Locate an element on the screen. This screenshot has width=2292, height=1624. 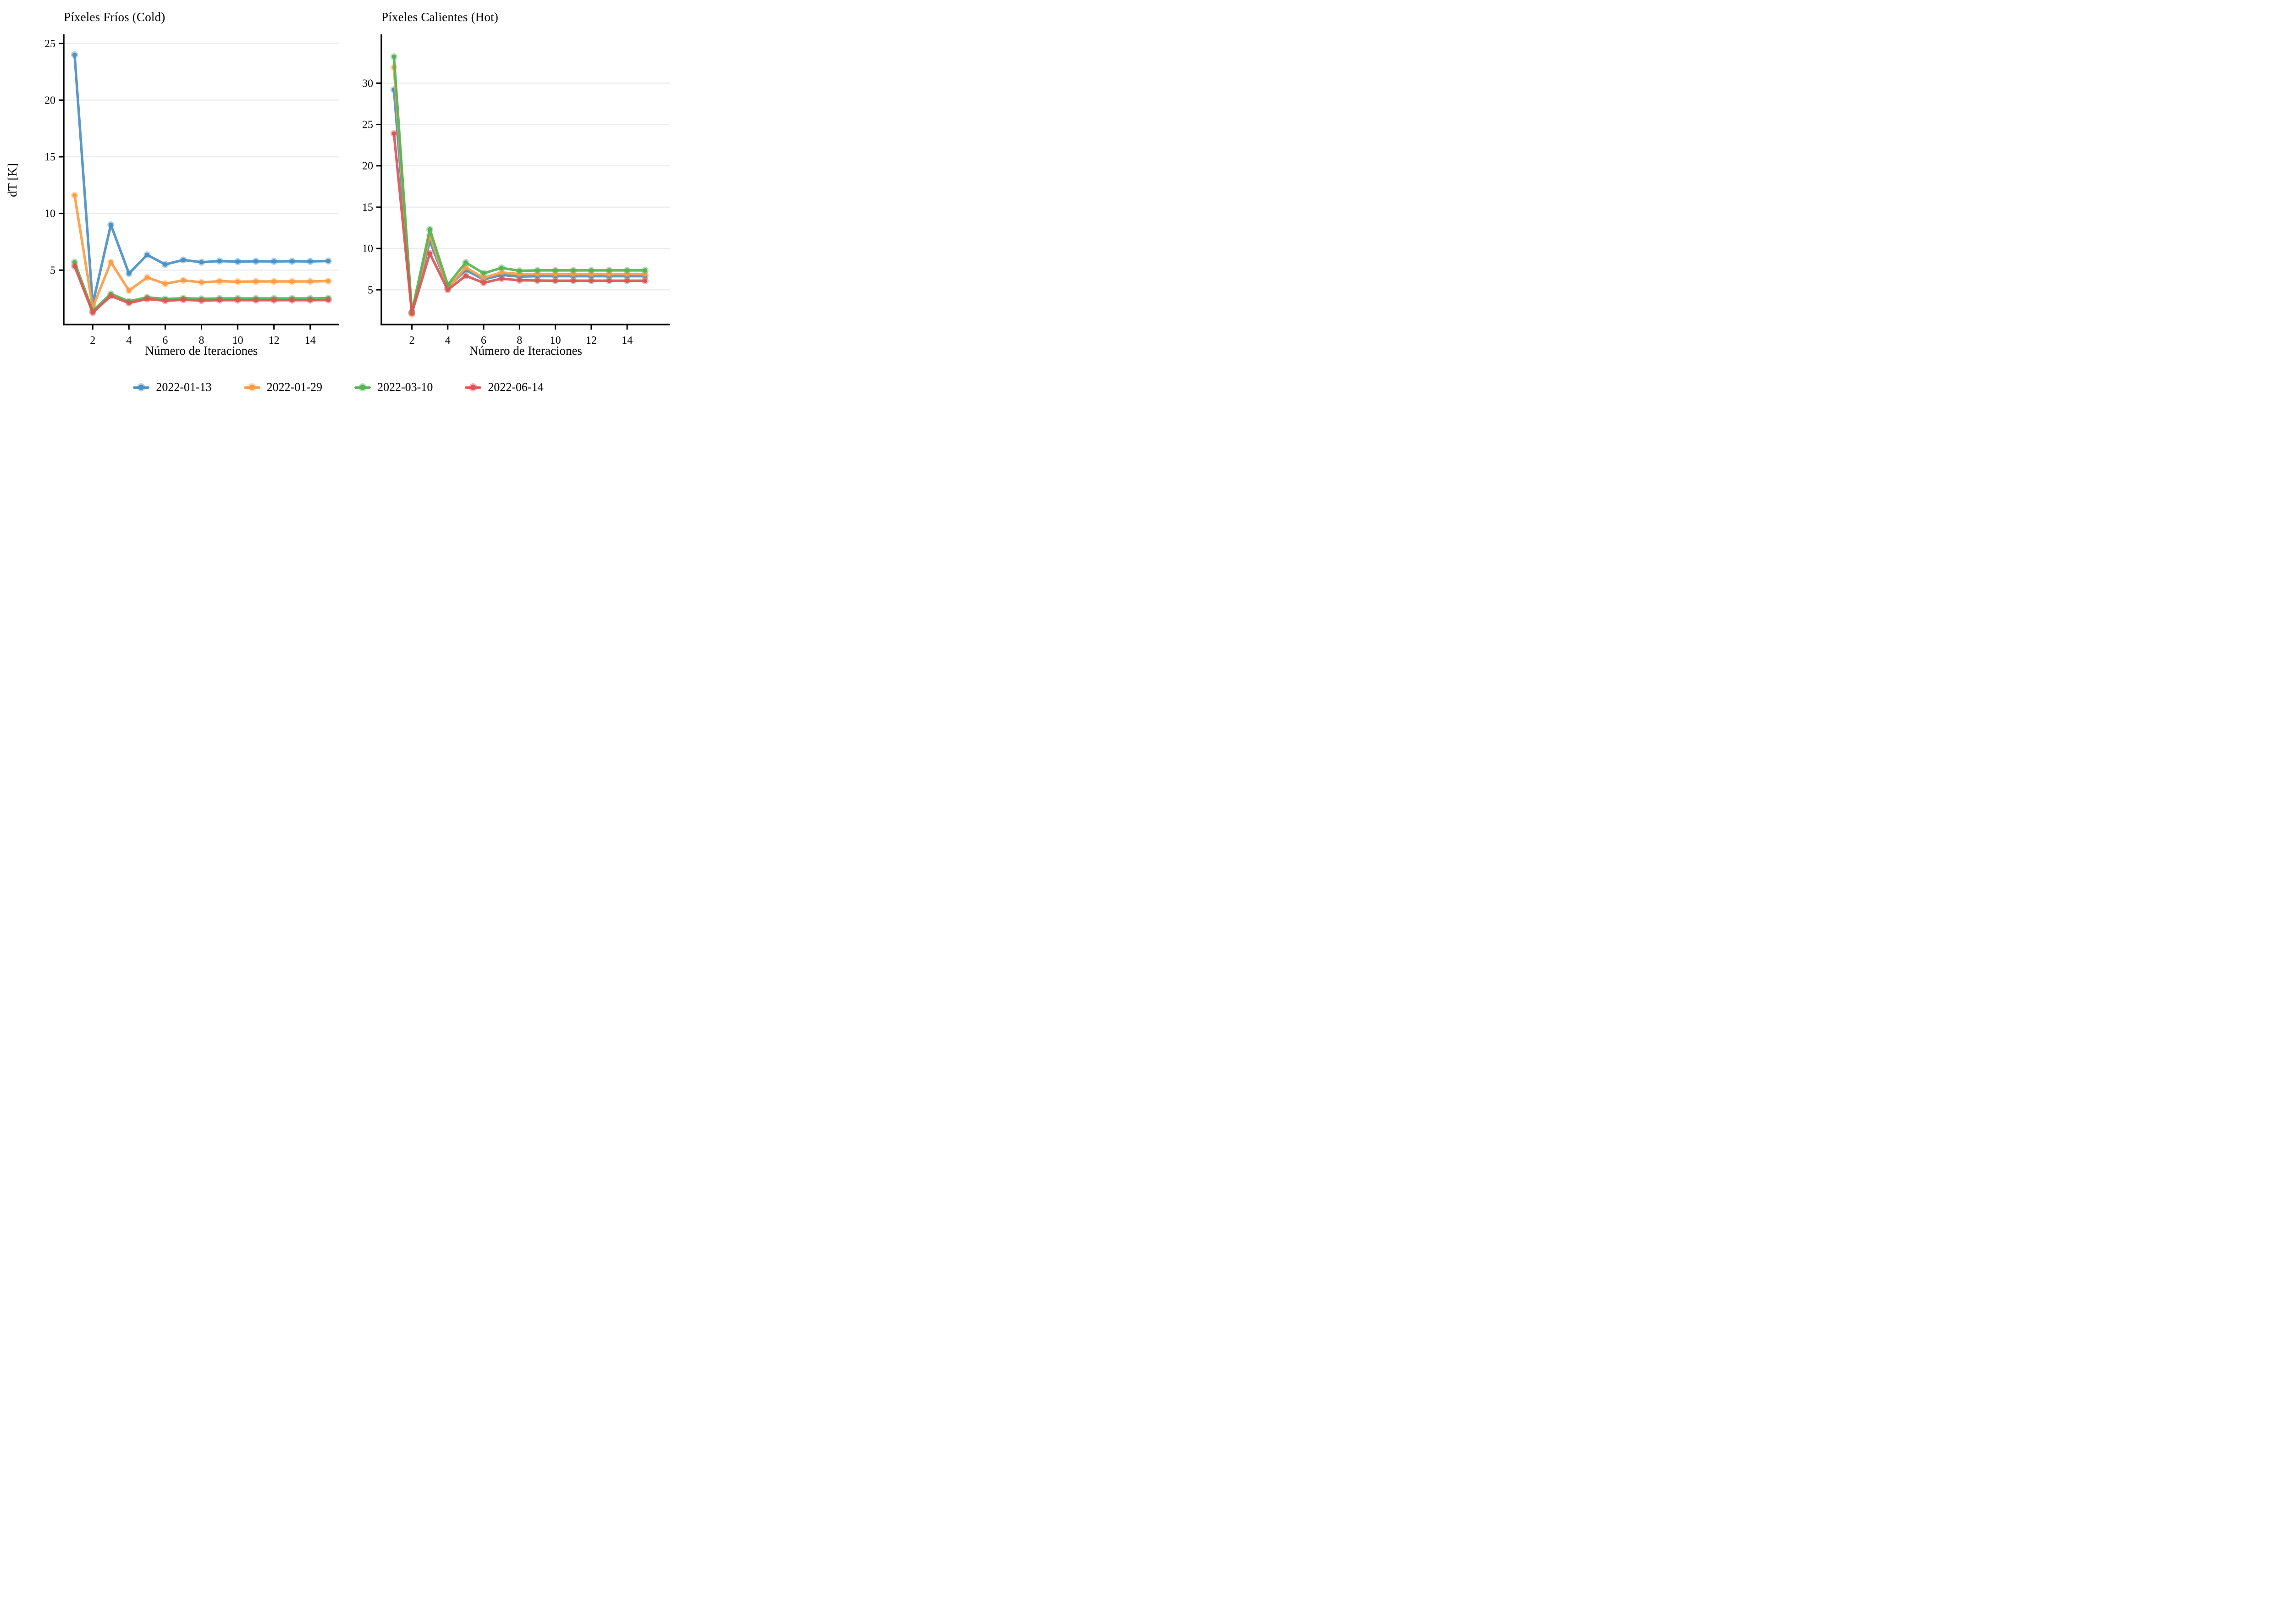
chart-title-hot: Píxeles Calientes (Hot) is located at coordinates (440, 17).